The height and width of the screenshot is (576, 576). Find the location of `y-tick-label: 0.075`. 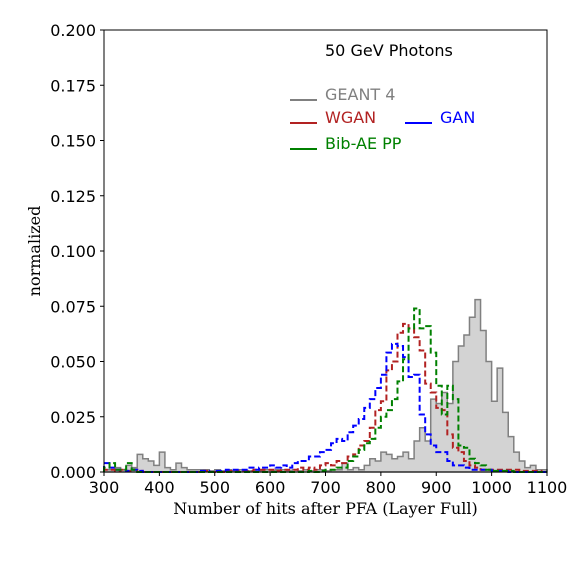

y-tick-label: 0.075 is located at coordinates (73, 306).